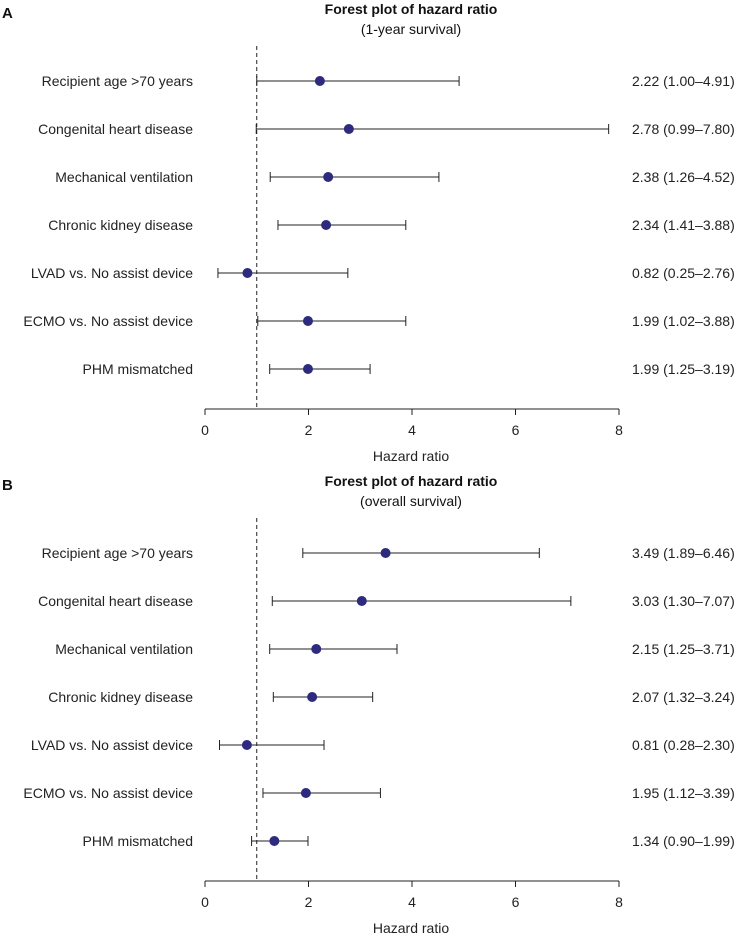  What do you see at coordinates (683, 553) in the screenshot?
I see `row-value: 3.49 (1.89–6.46)` at bounding box center [683, 553].